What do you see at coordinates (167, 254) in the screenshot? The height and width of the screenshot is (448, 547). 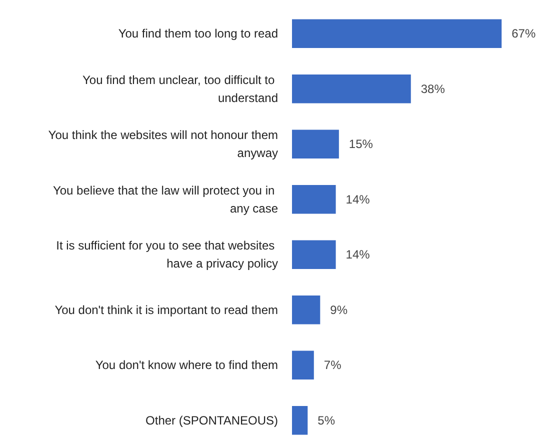 I see `y-tick-label: It is sufficient for you to see that websites have a privacy policy` at bounding box center [167, 254].